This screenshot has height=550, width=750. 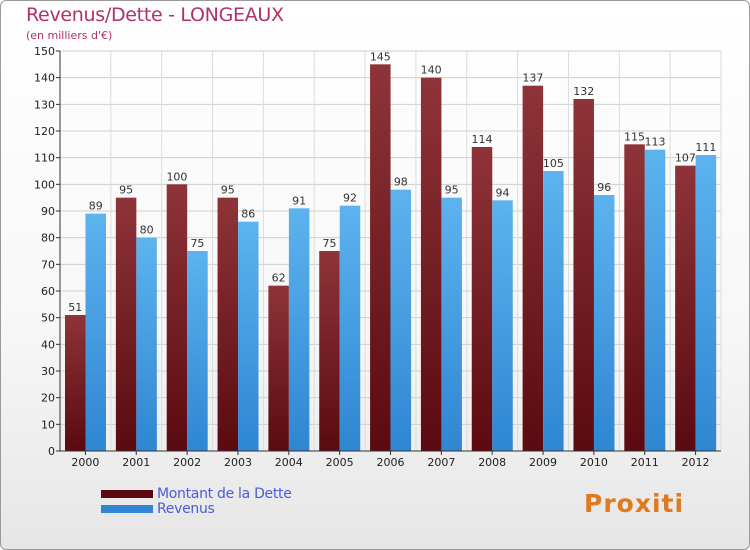 What do you see at coordinates (431, 70) in the screenshot?
I see `data-label-dette-2007: 140` at bounding box center [431, 70].